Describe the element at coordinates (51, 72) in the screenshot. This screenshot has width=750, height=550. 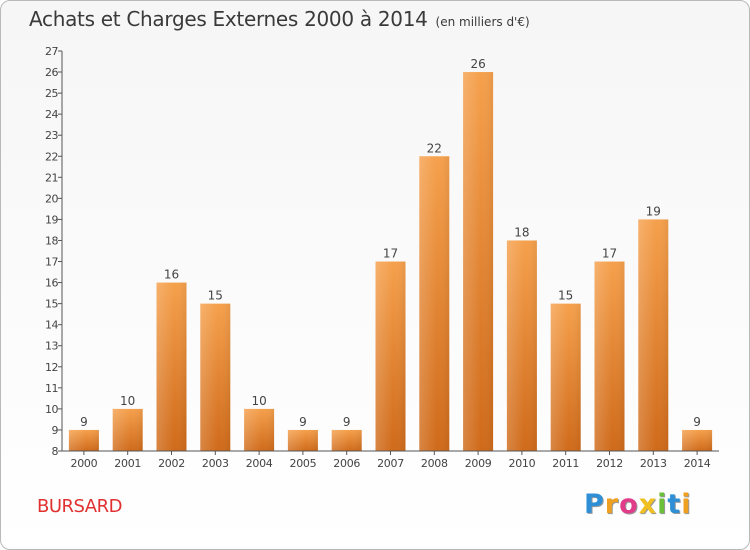
I see `y-tick-label: 26` at that location.